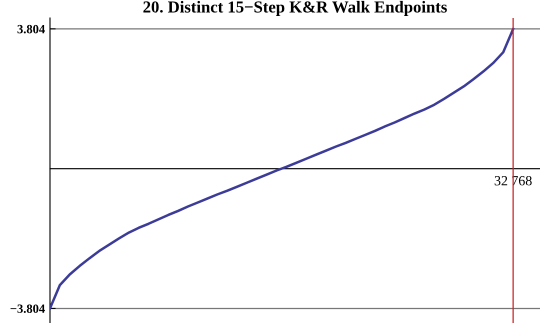 The width and height of the screenshot is (540, 323). Describe the element at coordinates (295, 8) in the screenshot. I see `chart-title: 20. Distinct 15−Step K&R Walk Endpoints` at that location.